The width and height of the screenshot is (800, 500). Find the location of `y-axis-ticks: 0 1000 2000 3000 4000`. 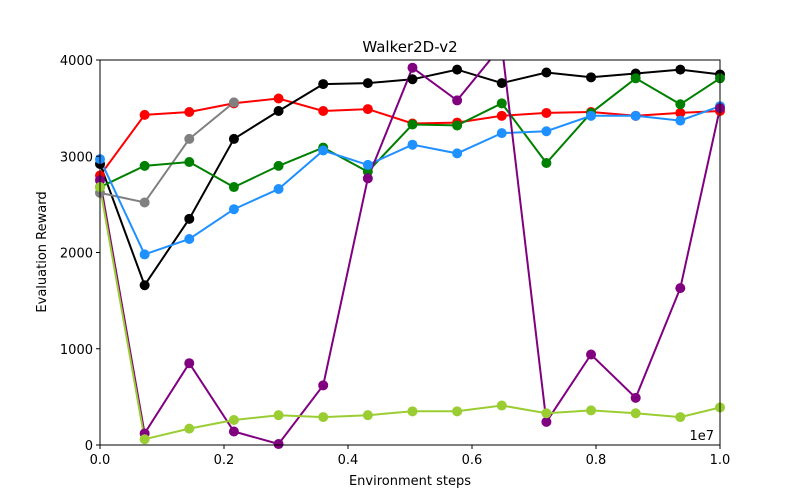

y-axis-ticks: 0 1000 2000 3000 4000 is located at coordinates (80, 254).